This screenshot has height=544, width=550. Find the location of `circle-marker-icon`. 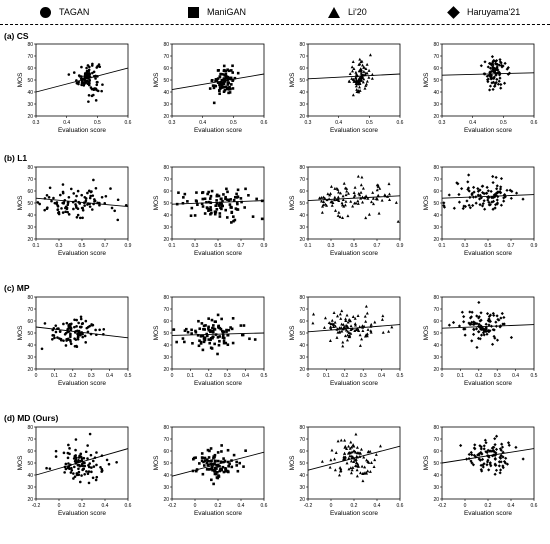

circle-marker-icon is located at coordinates (45, 12).